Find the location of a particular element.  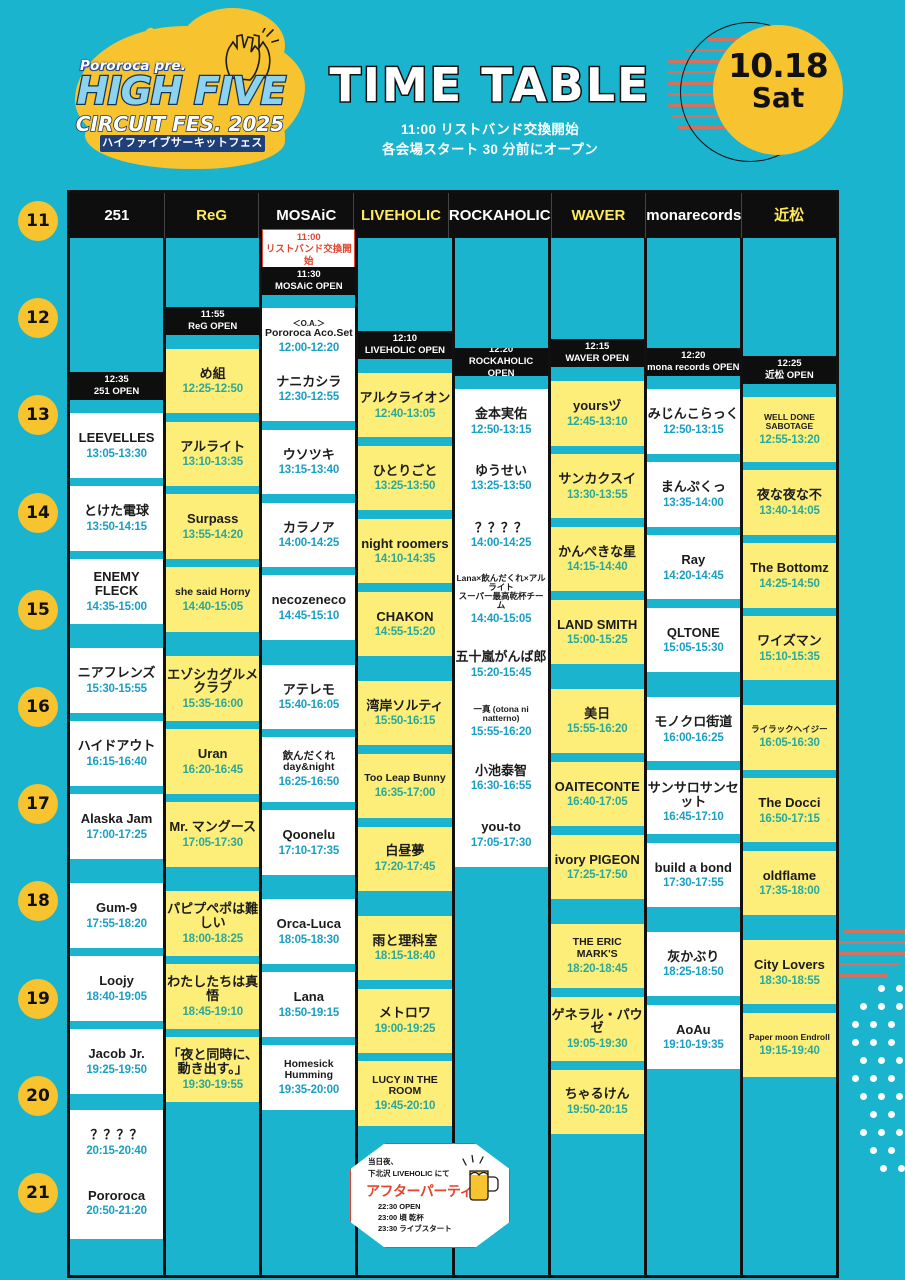

act-slot: 雨と理科室 18:15-18:40 is located at coordinates (405, 948).